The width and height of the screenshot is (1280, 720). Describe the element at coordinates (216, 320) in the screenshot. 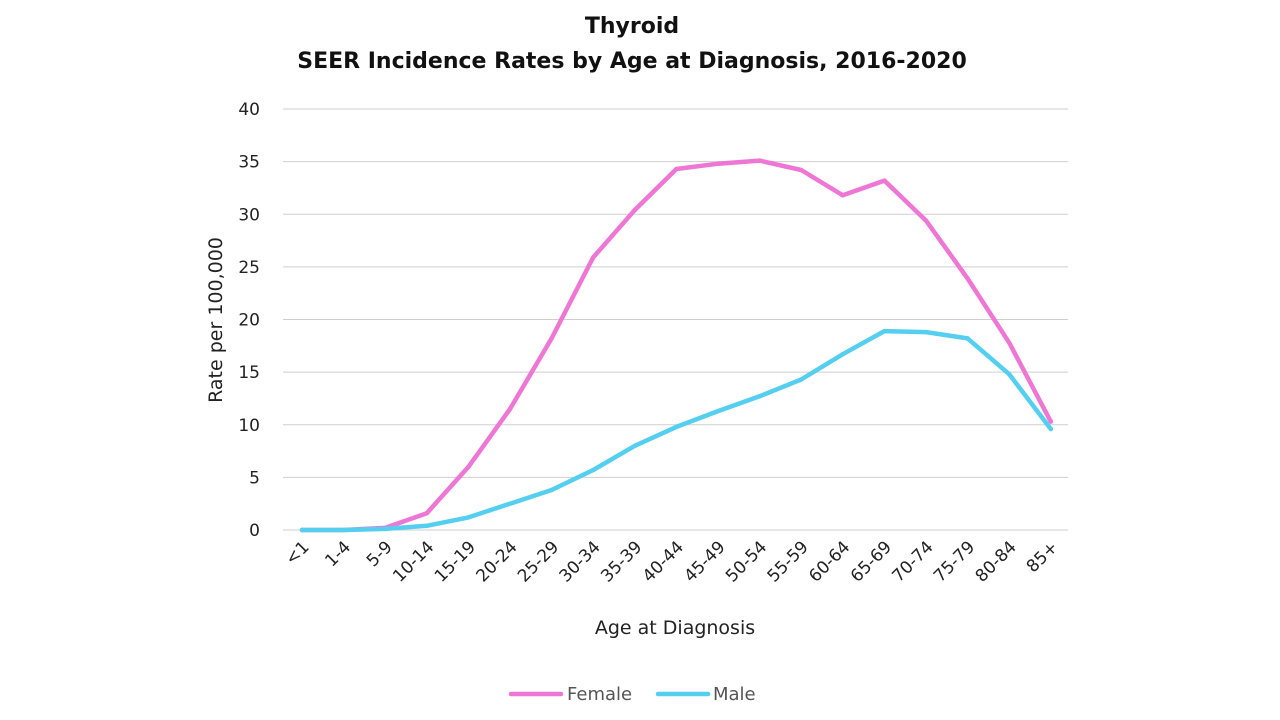

I see `y-axis-label: Rate per 100,000` at that location.